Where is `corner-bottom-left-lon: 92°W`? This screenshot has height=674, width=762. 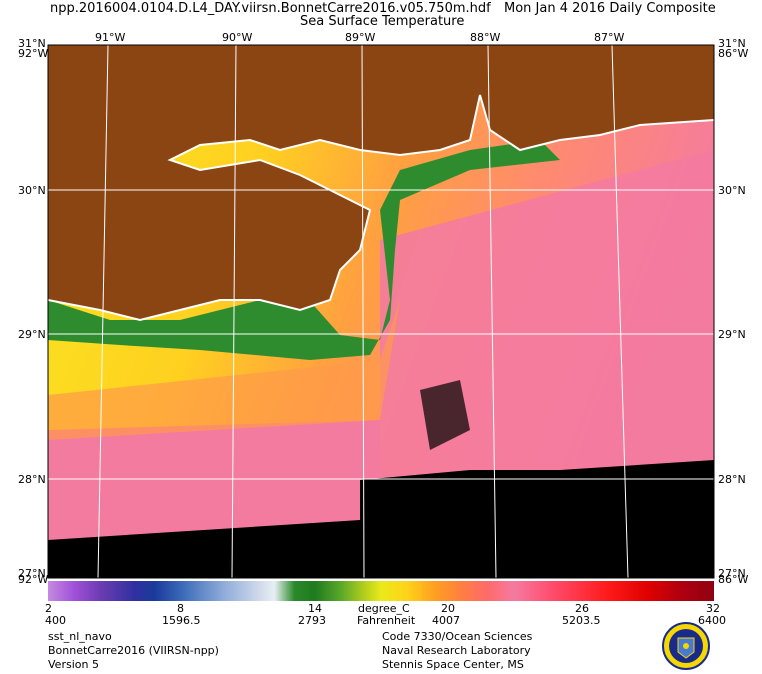 corner-bottom-left-lon: 92°W is located at coordinates (33, 579).